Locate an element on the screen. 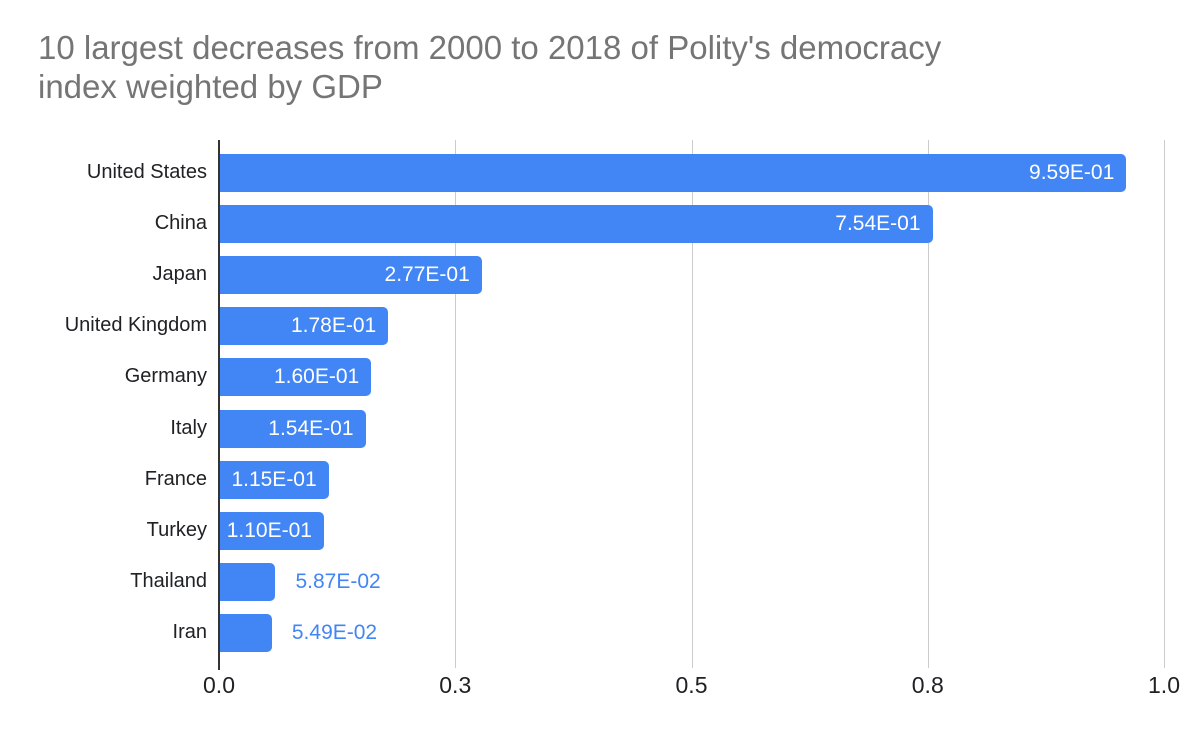  bar: 1.60E-01 is located at coordinates (296, 377).